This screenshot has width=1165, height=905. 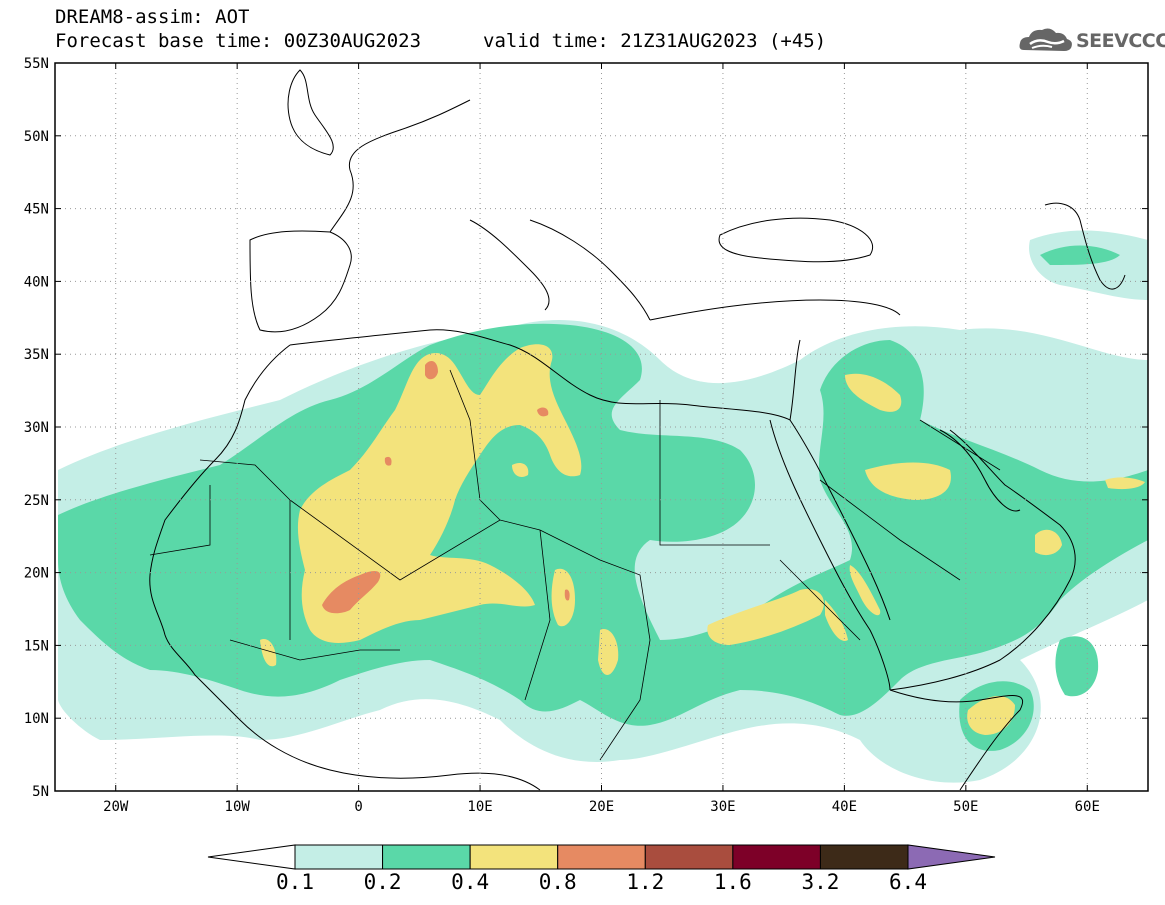 I want to click on lat-label: 25N, so click(x=36, y=501).